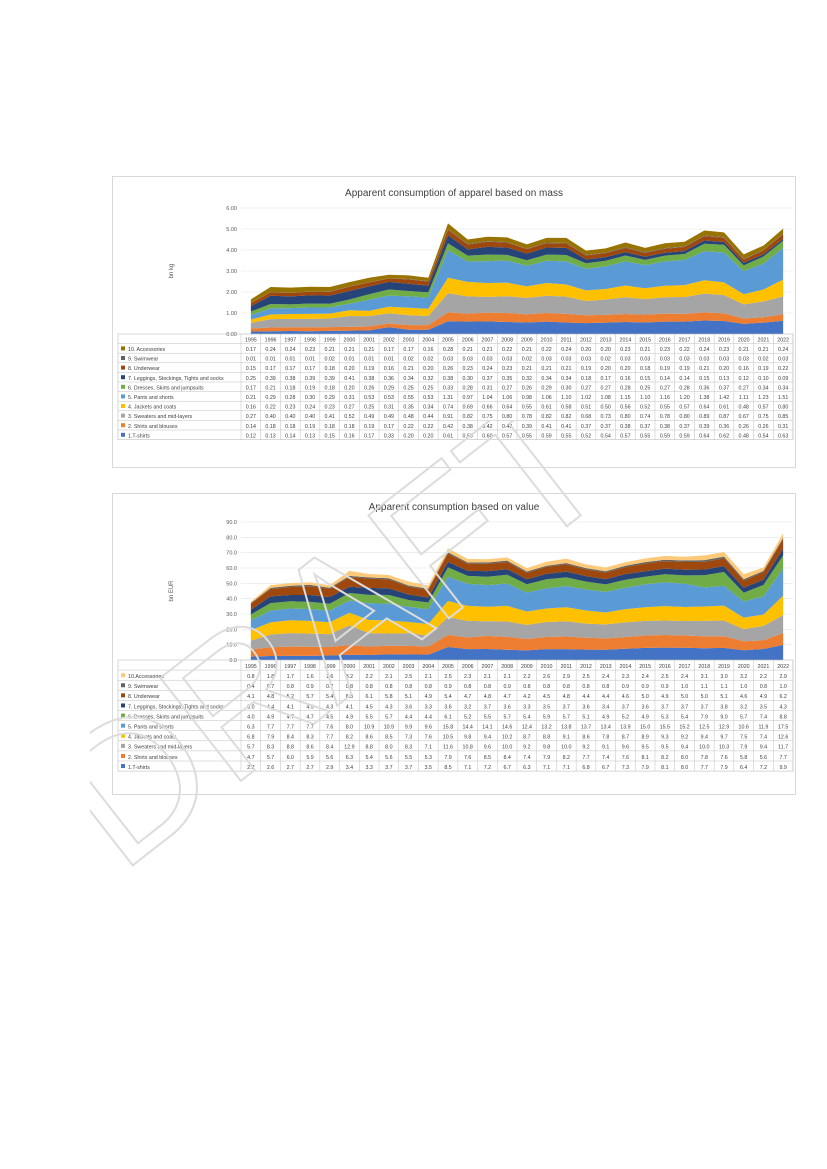 This screenshot has height=1169, width=827. What do you see at coordinates (468, 379) in the screenshot?
I see `data-label: 0.30` at bounding box center [468, 379].